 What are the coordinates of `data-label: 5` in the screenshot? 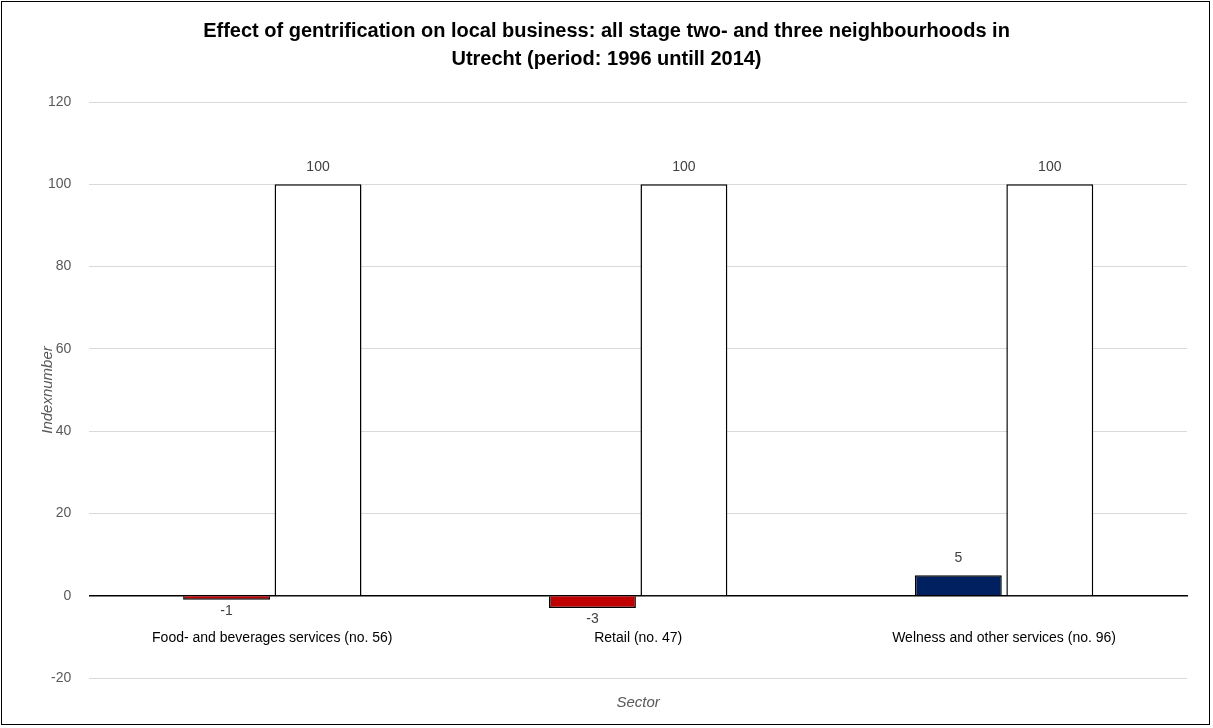 It's located at (958, 557).